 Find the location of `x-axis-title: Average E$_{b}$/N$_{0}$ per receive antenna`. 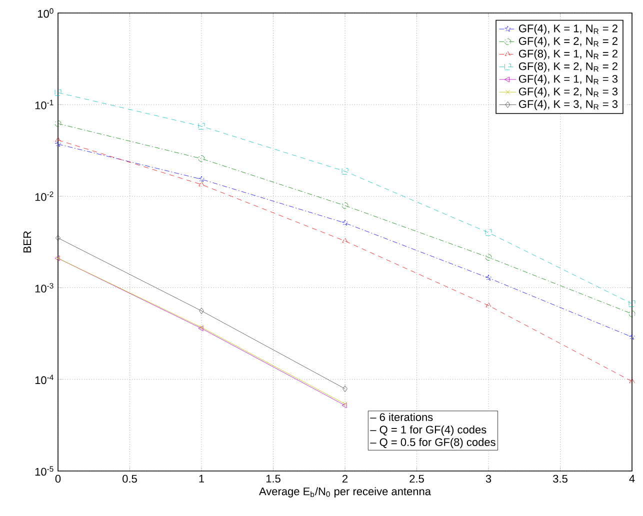

x-axis-title: Average E$_{b}$/N$_{0}$ per receive antenna is located at coordinates (345, 492).